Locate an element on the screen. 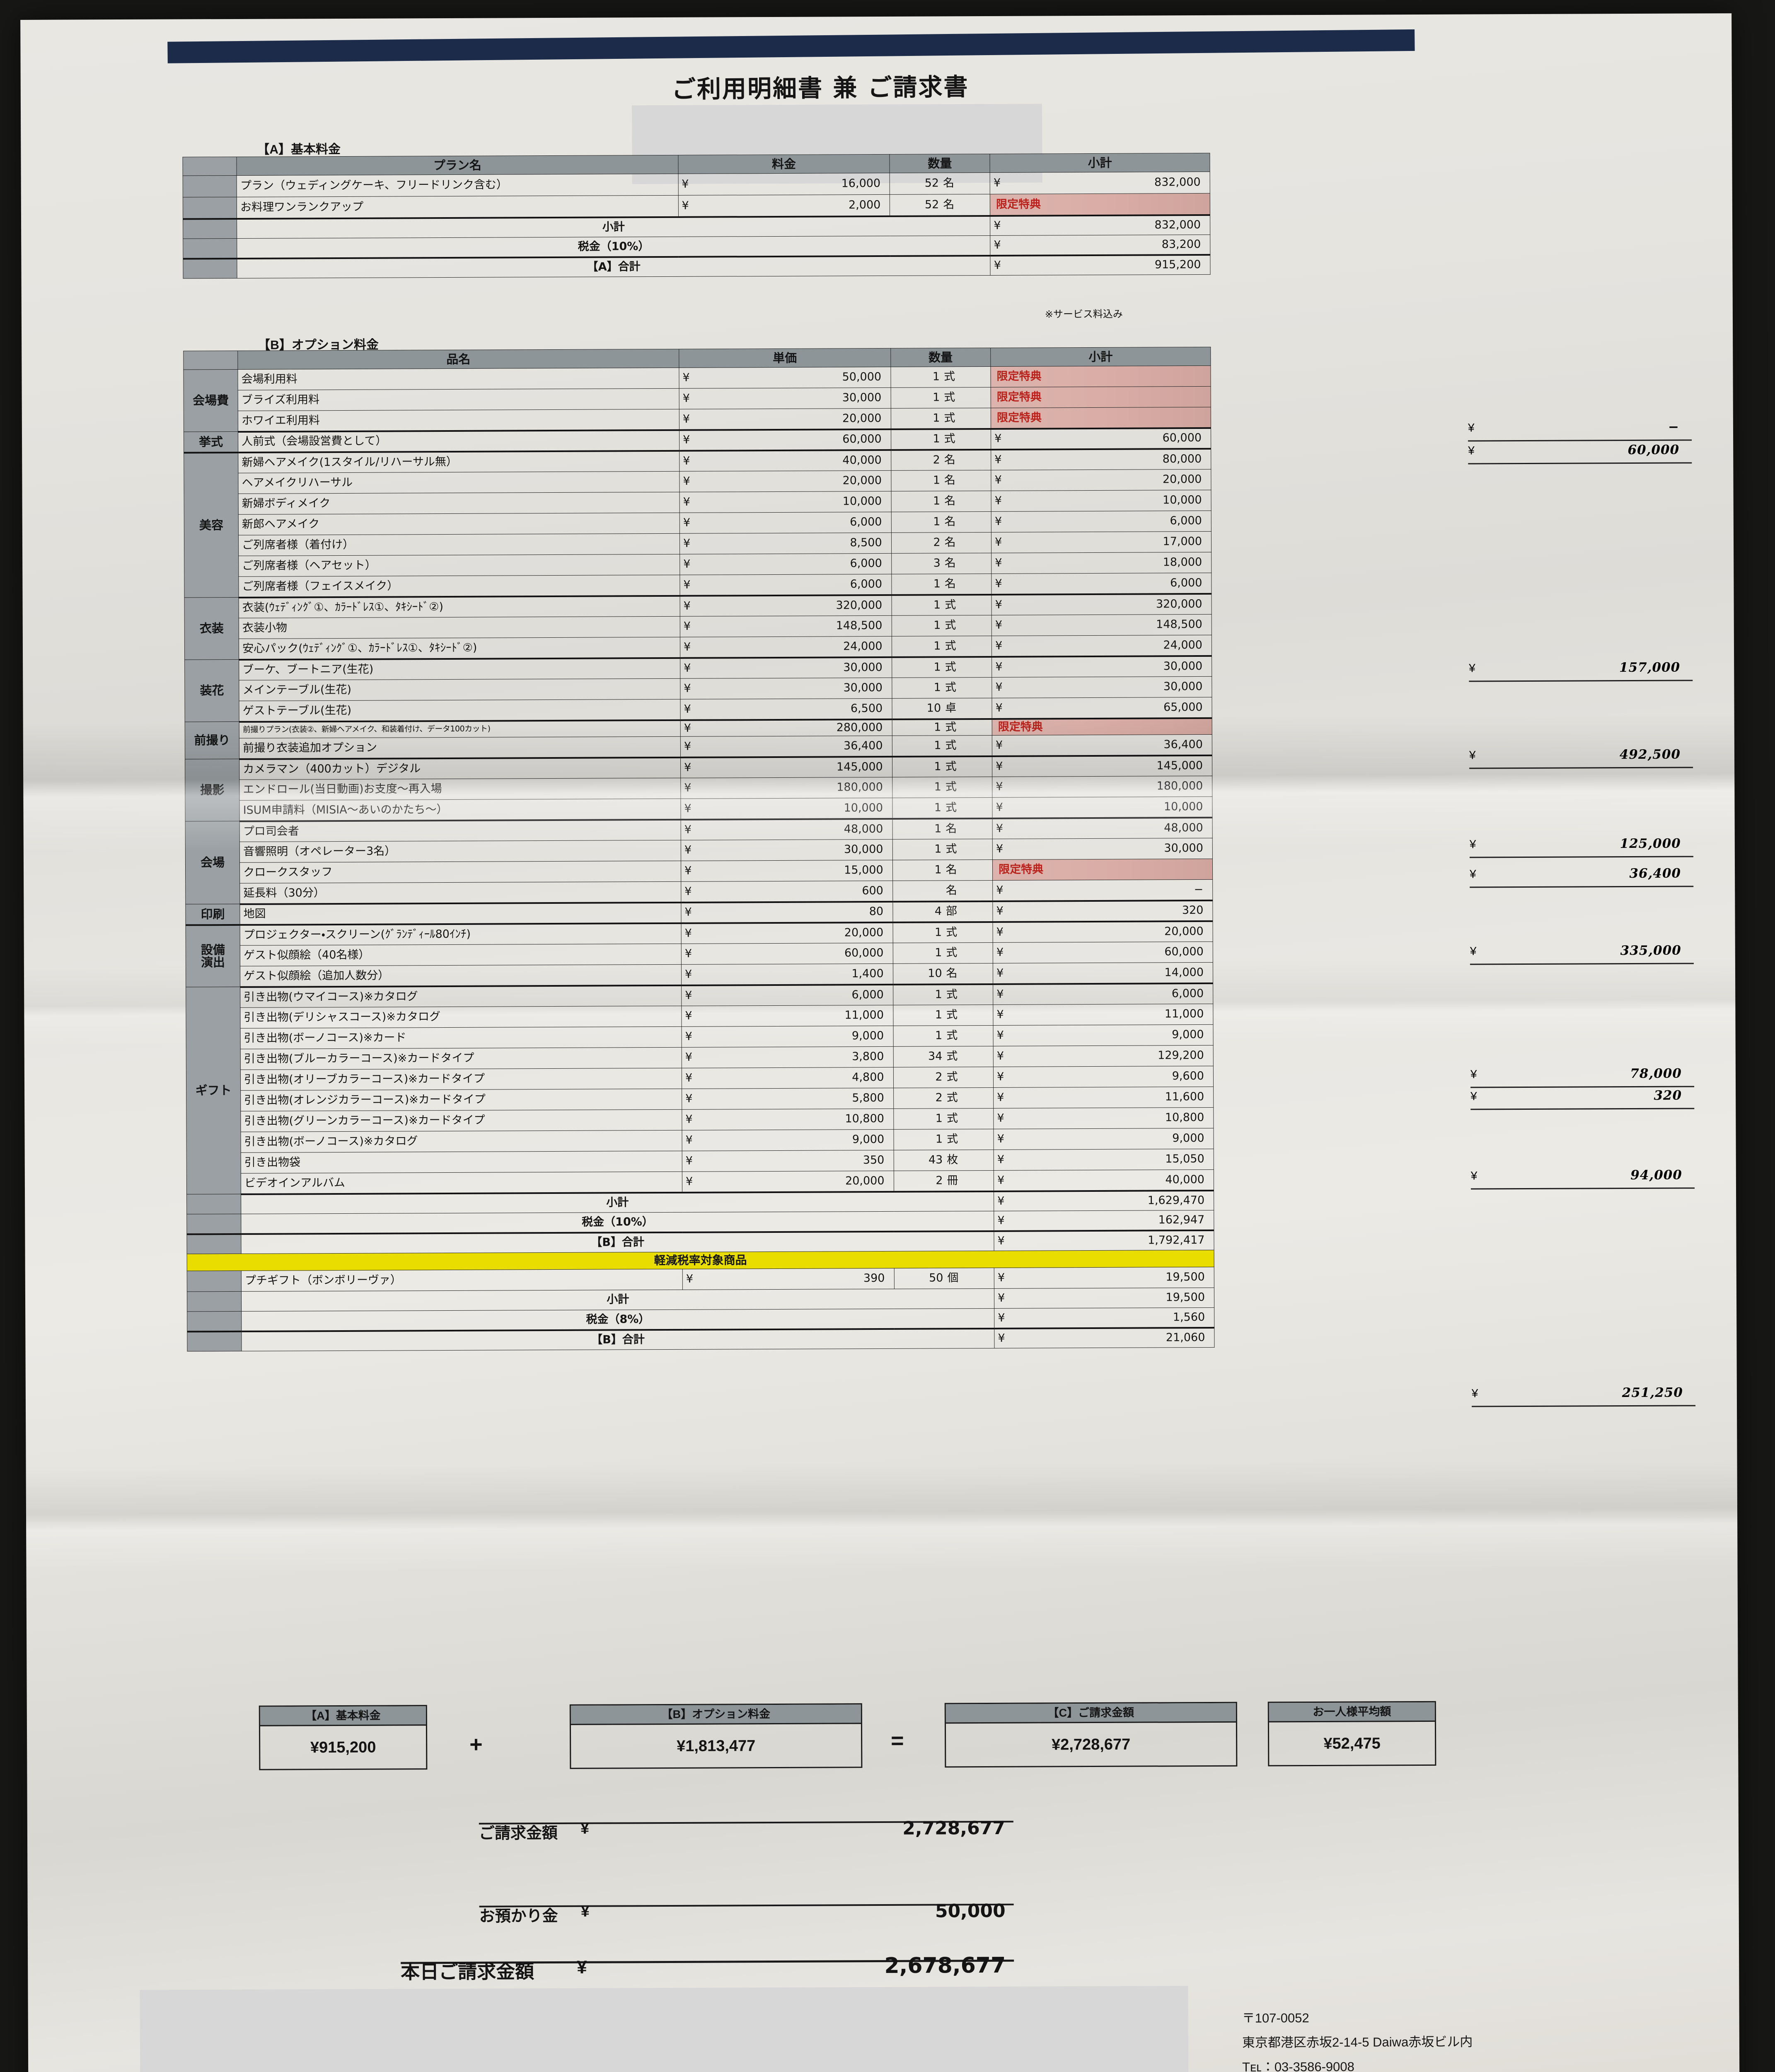  subtotal: ¥14,000 is located at coordinates (1103, 973).